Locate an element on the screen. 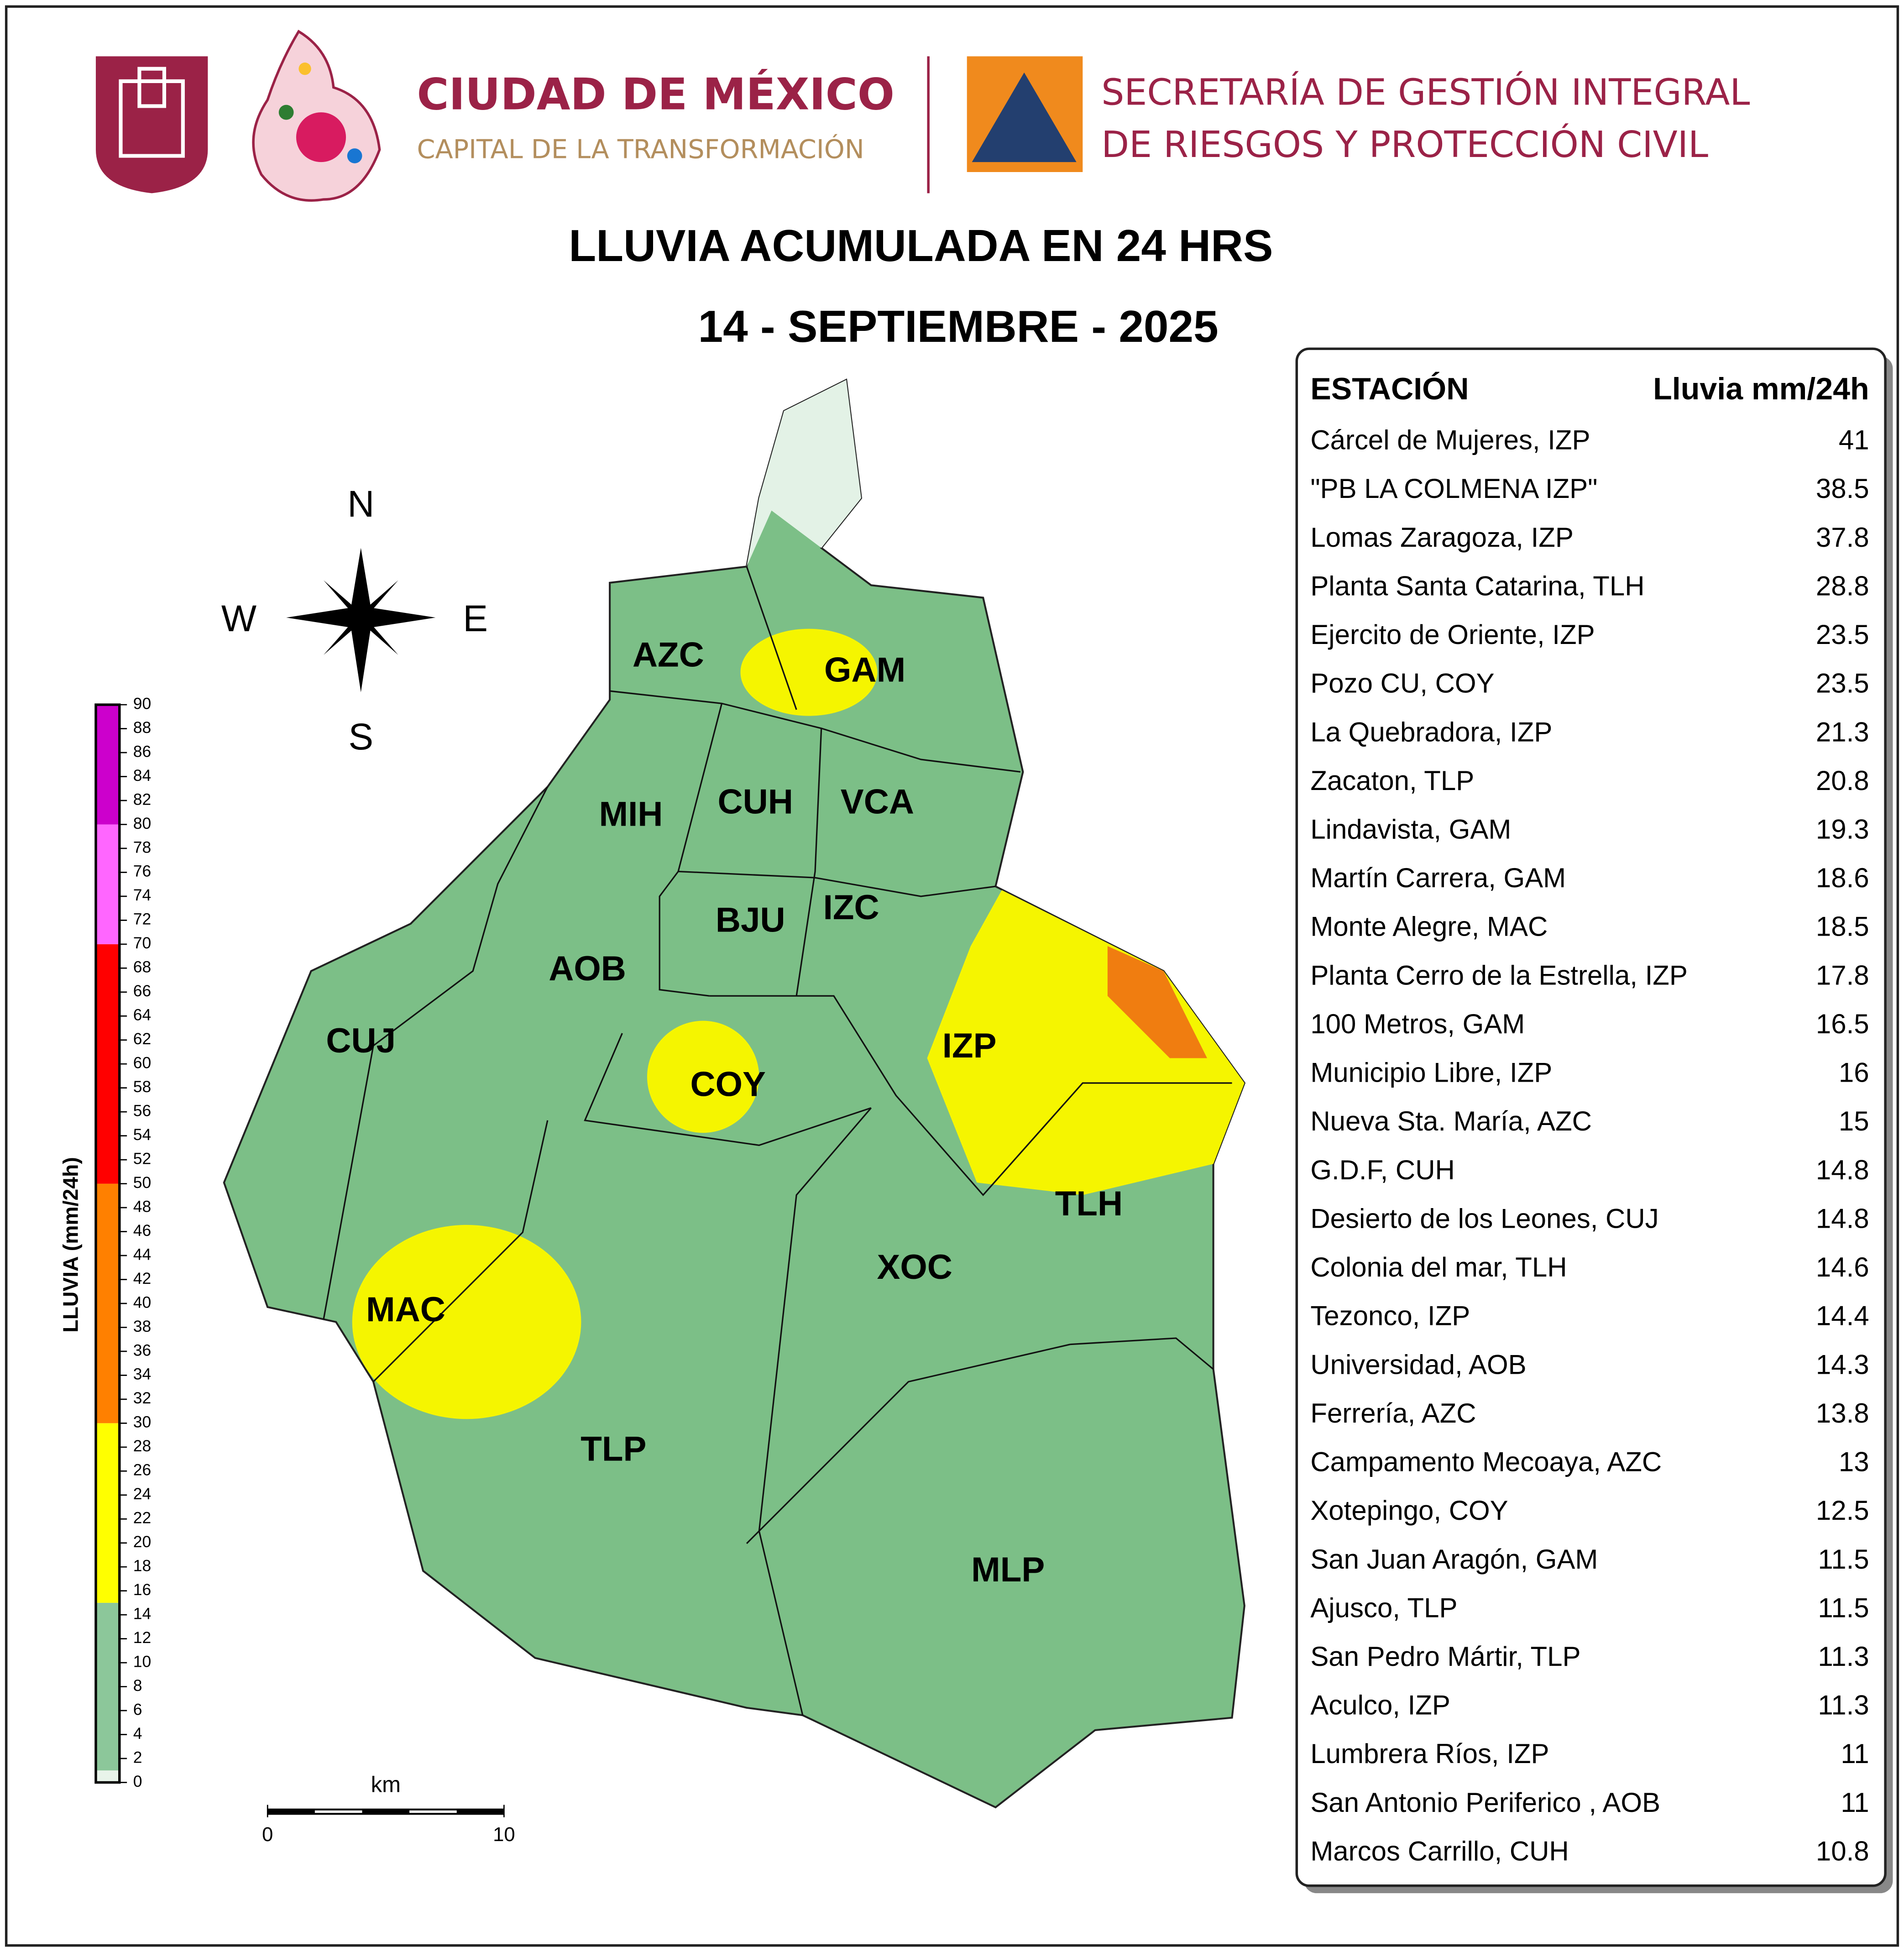  legend-tick-label: 72 is located at coordinates (142, 919).